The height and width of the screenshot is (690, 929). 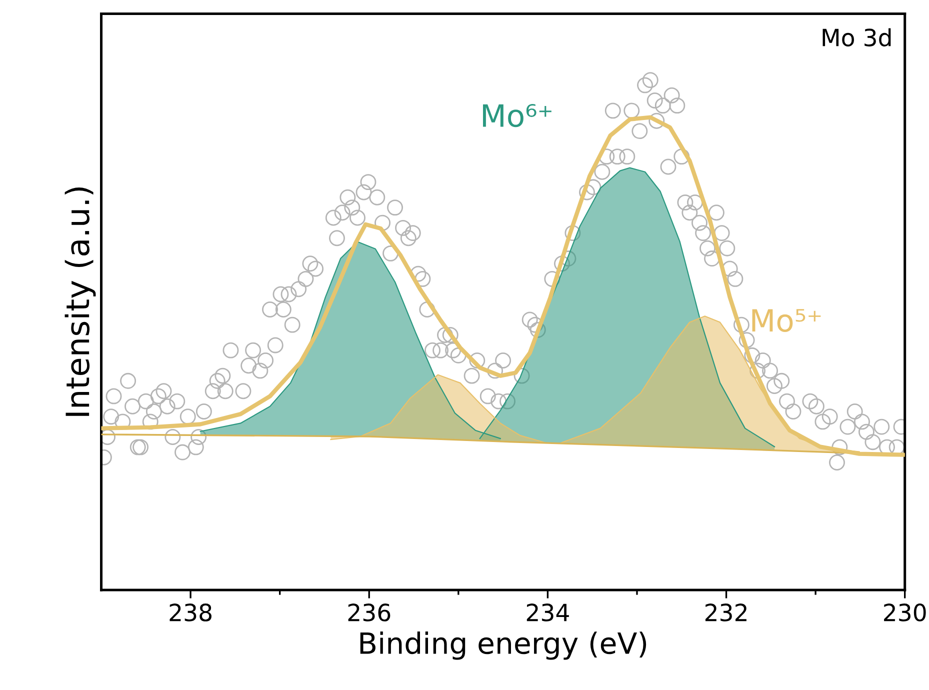 I want to click on x-tick-label: 232, so click(x=725, y=613).